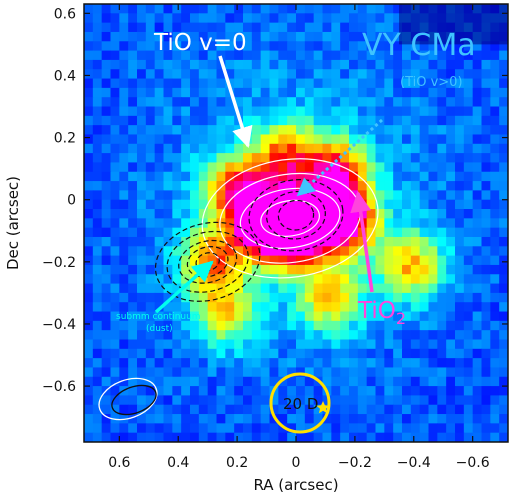  I want to click on x-tick-label: 0.6, so click(119, 463).